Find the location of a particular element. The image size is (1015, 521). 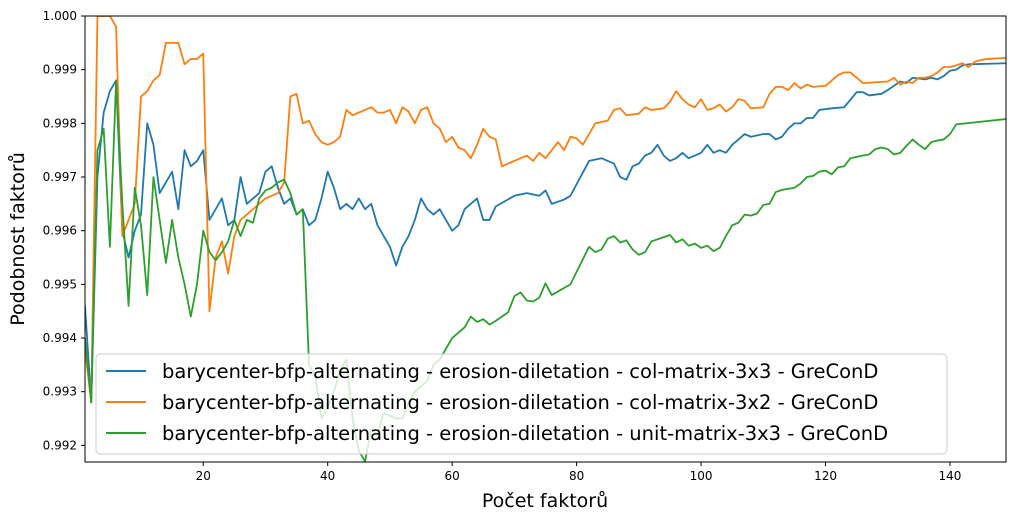

x-axis: 20 40 60 80 100 120 140 is located at coordinates (579, 472).